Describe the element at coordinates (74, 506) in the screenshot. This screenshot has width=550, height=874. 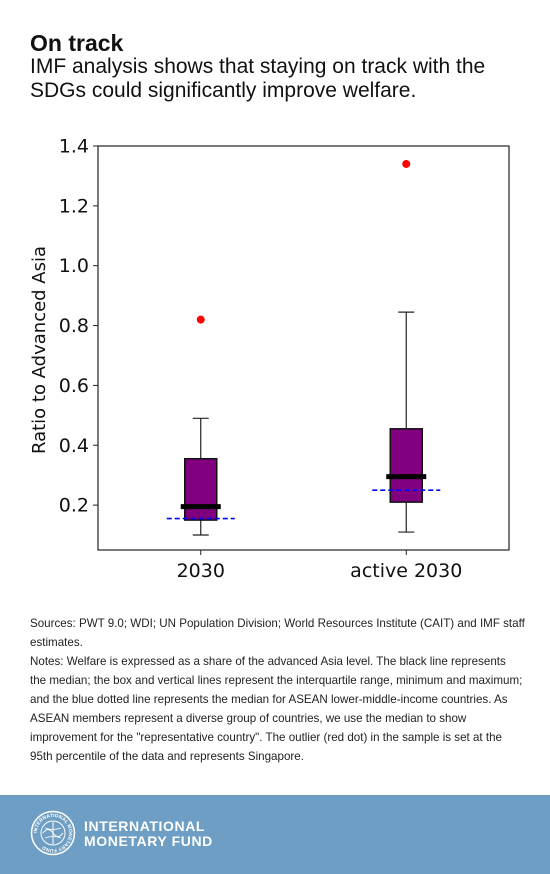
I see `y-tick-label: 0.2` at that location.